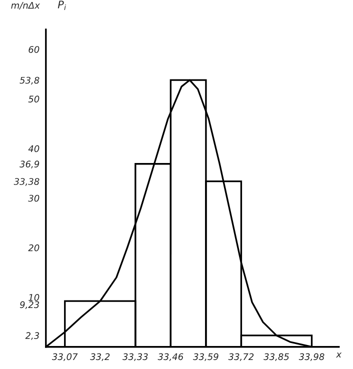 The width and height of the screenshot is (353, 369). Describe the element at coordinates (27, 182) in the screenshot. I see `y-tick-label: 33,38` at that location.